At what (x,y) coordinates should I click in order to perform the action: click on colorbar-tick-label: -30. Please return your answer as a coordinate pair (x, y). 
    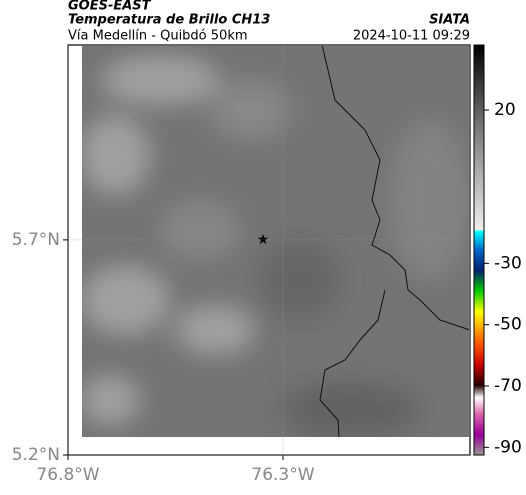
    Looking at the image, I should click on (508, 263).